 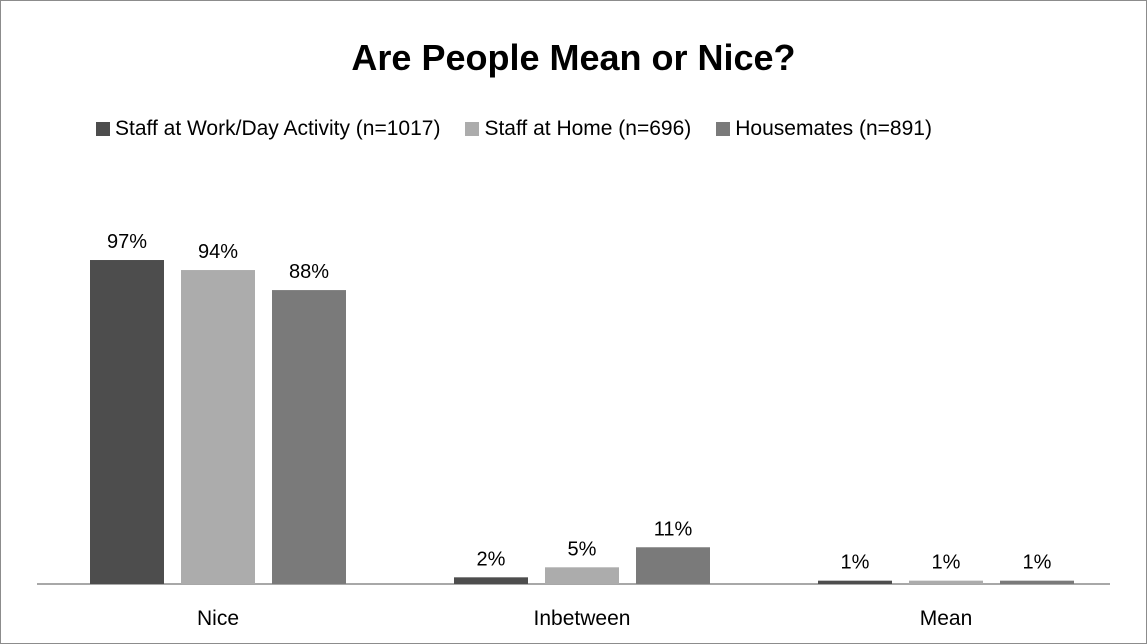 What do you see at coordinates (833, 128) in the screenshot?
I see `legend-label-series-2: Housemates (n=891)` at bounding box center [833, 128].